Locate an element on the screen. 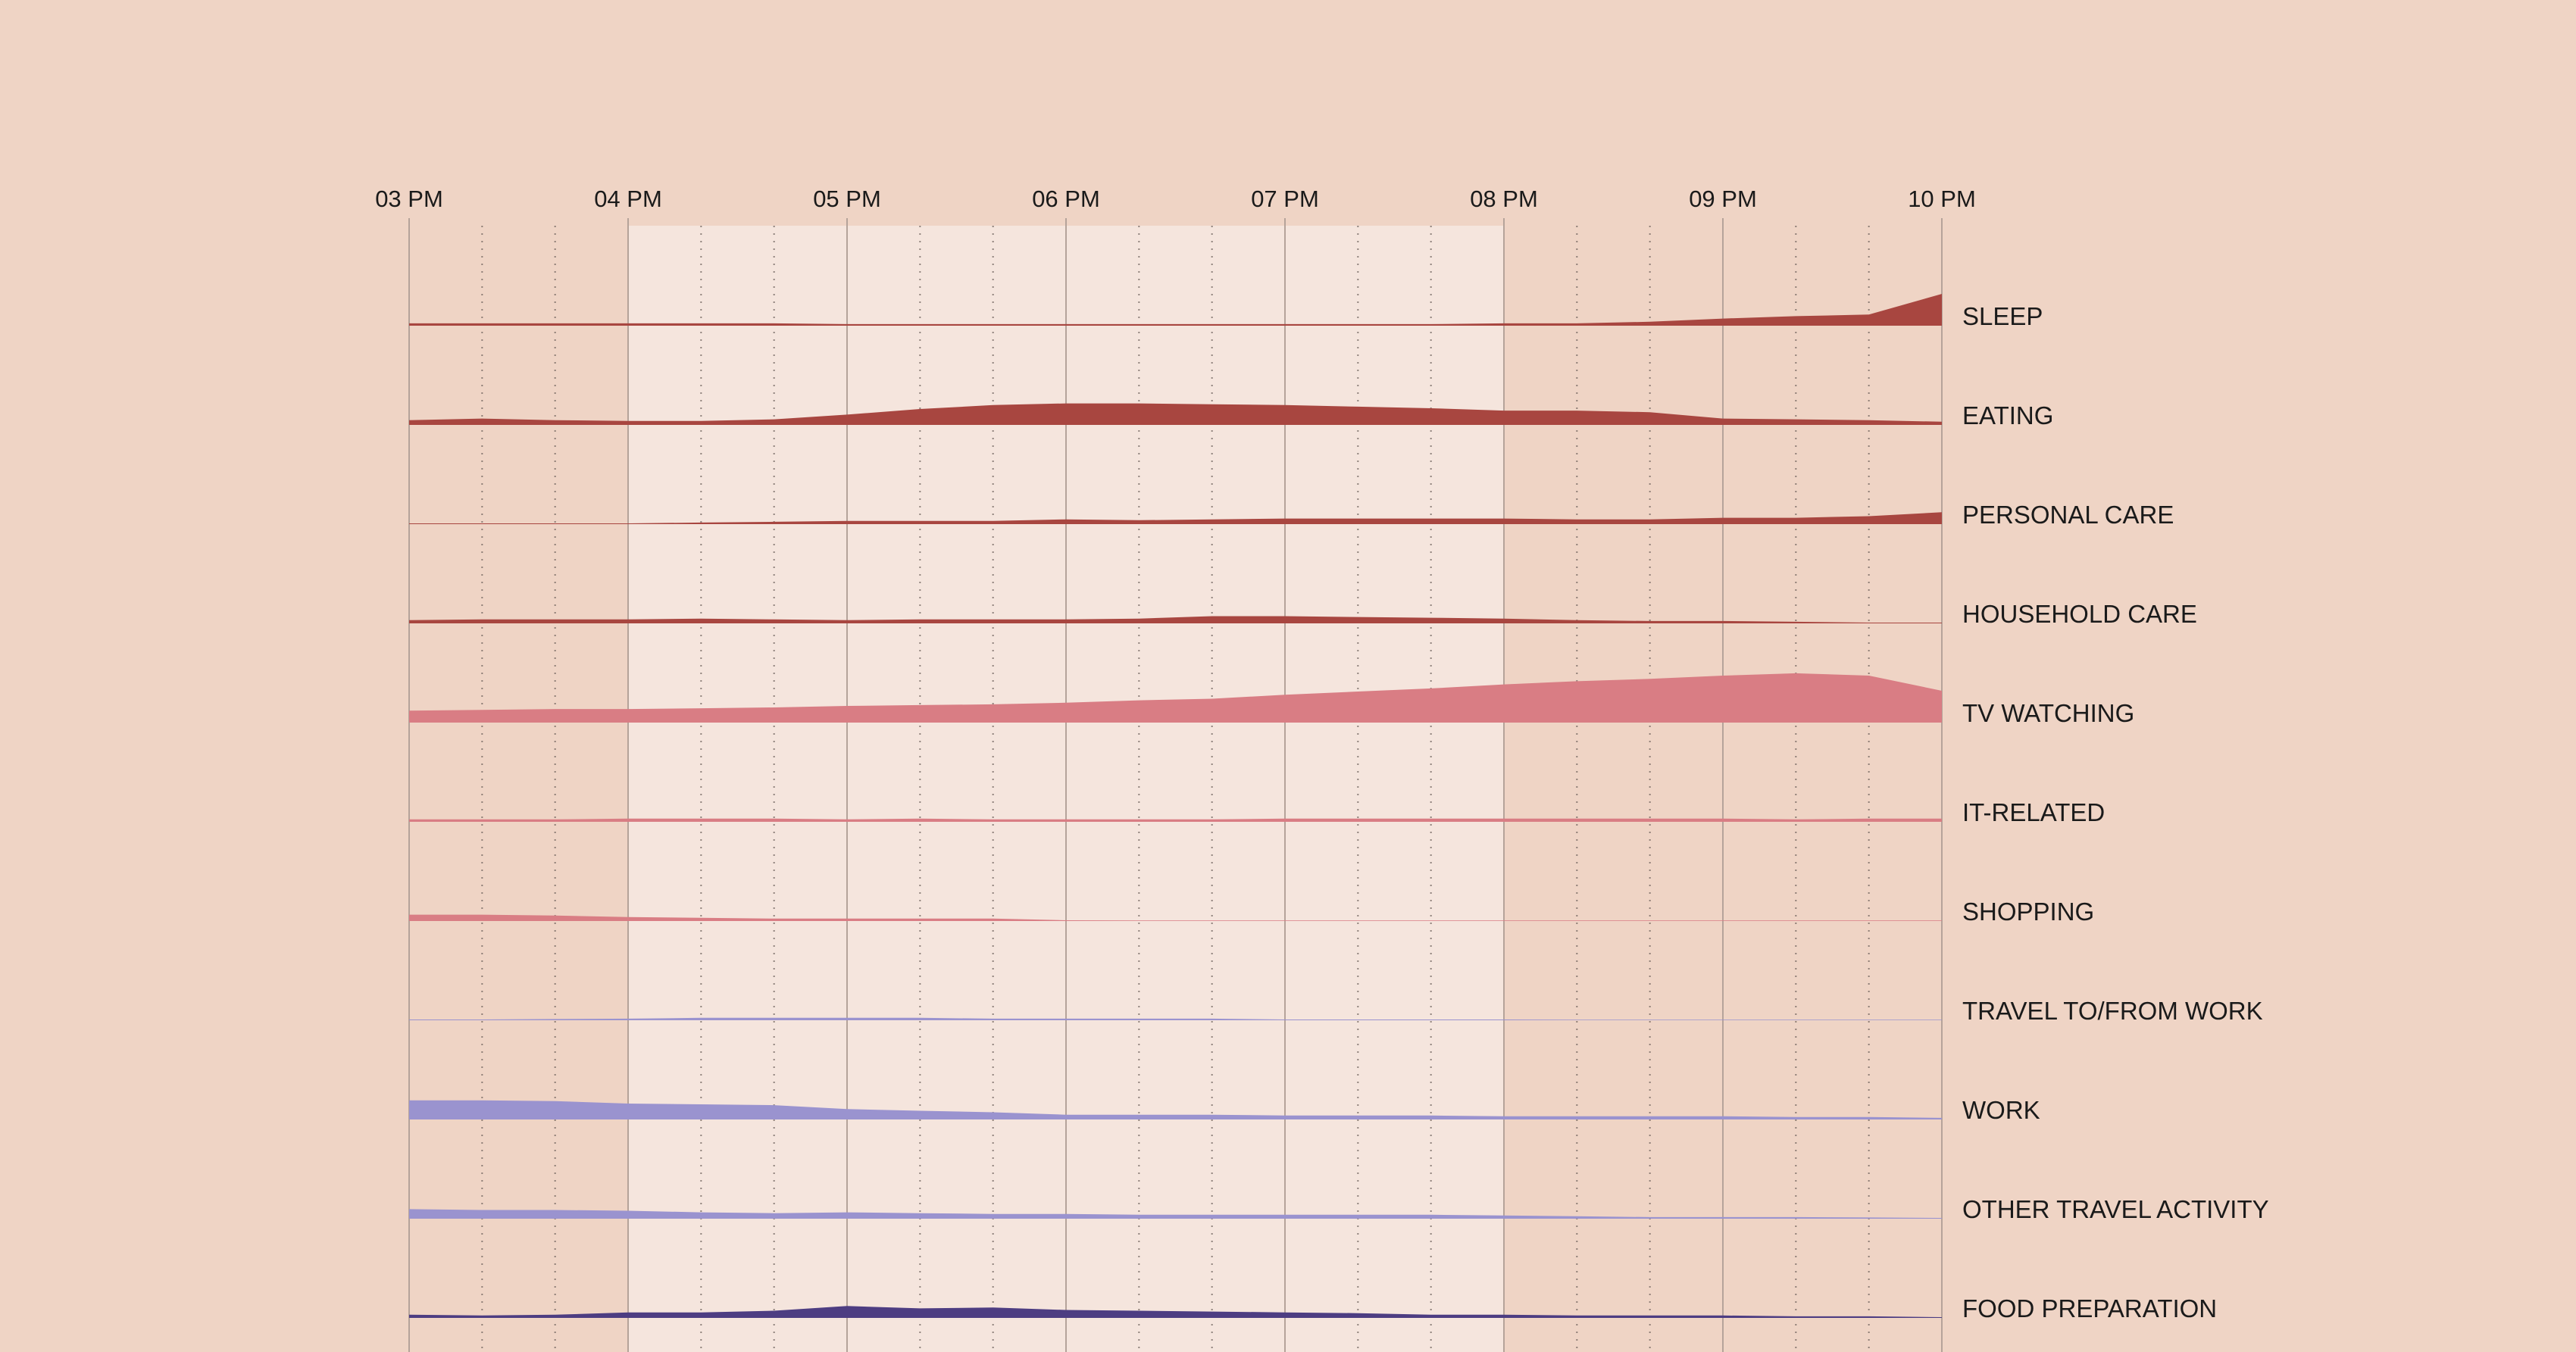  series-area-tv-watching is located at coordinates (1175, 698).